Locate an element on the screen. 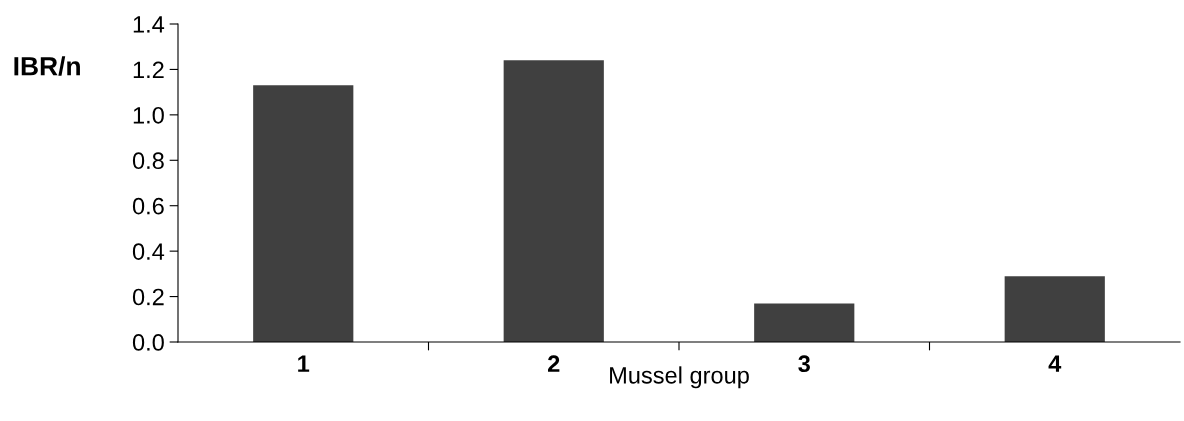  y-tick-label: 1.2 is located at coordinates (148, 69).